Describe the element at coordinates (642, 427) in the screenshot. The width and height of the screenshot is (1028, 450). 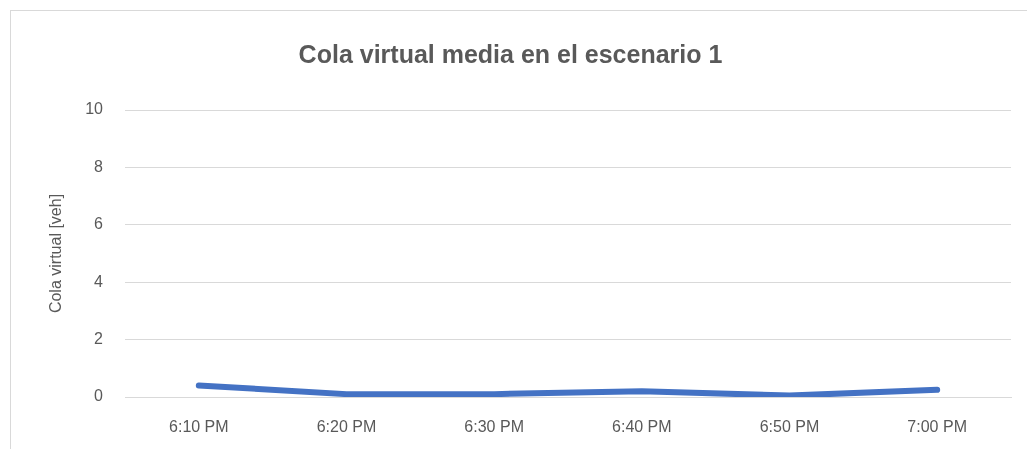
I see `x-tick-label: 6:40 PM` at that location.